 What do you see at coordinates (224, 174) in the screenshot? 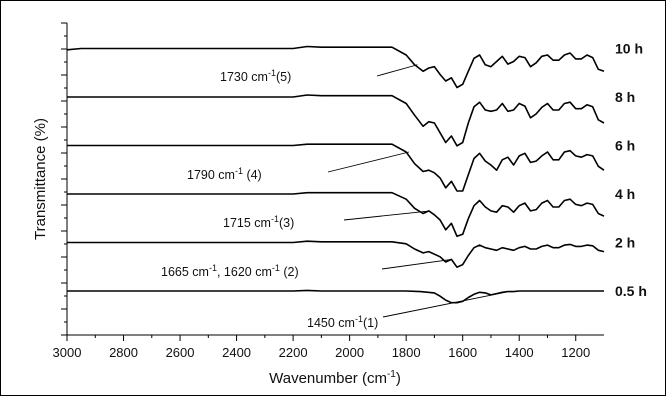
I see `annotation-label: 1790 cm-1 (4)` at bounding box center [224, 174].